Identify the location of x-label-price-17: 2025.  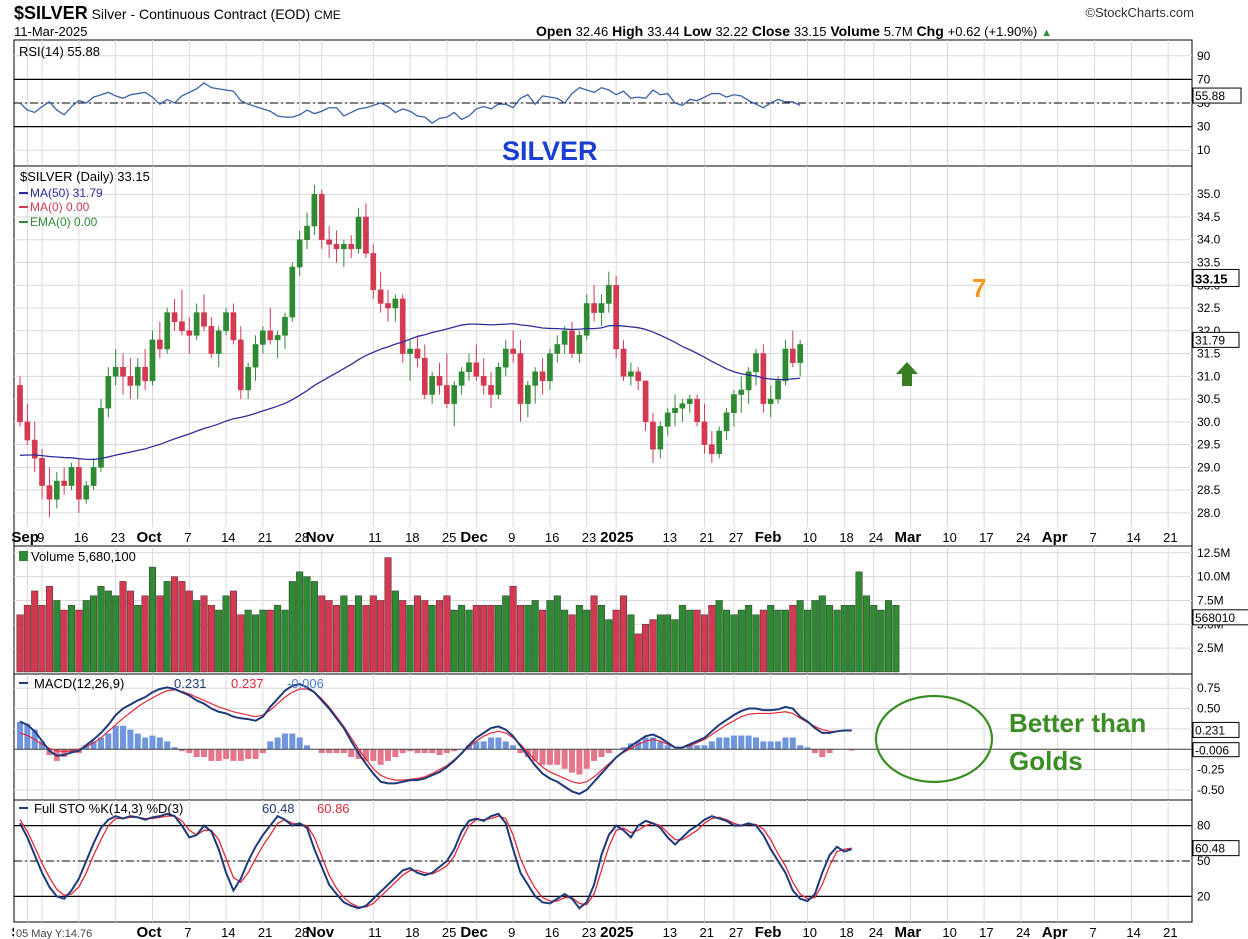
(616, 537).